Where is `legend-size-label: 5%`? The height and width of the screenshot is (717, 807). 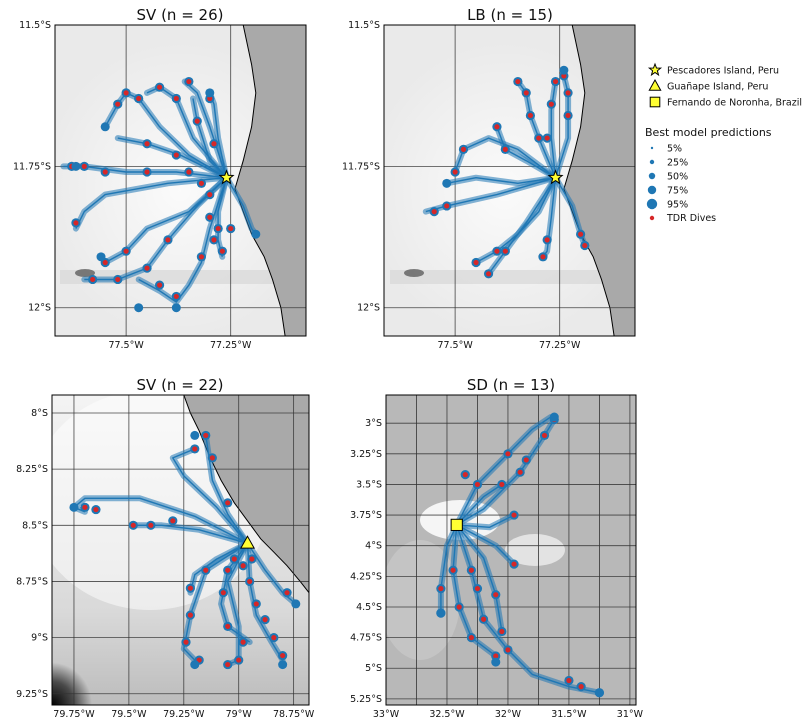
legend-size-label: 5% is located at coordinates (674, 149).